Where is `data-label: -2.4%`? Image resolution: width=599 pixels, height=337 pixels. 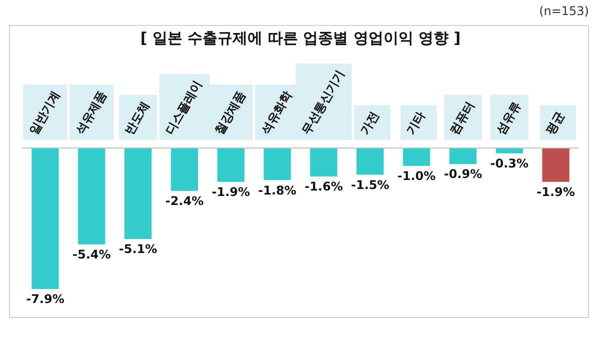
data-label: -2.4% is located at coordinates (184, 201).